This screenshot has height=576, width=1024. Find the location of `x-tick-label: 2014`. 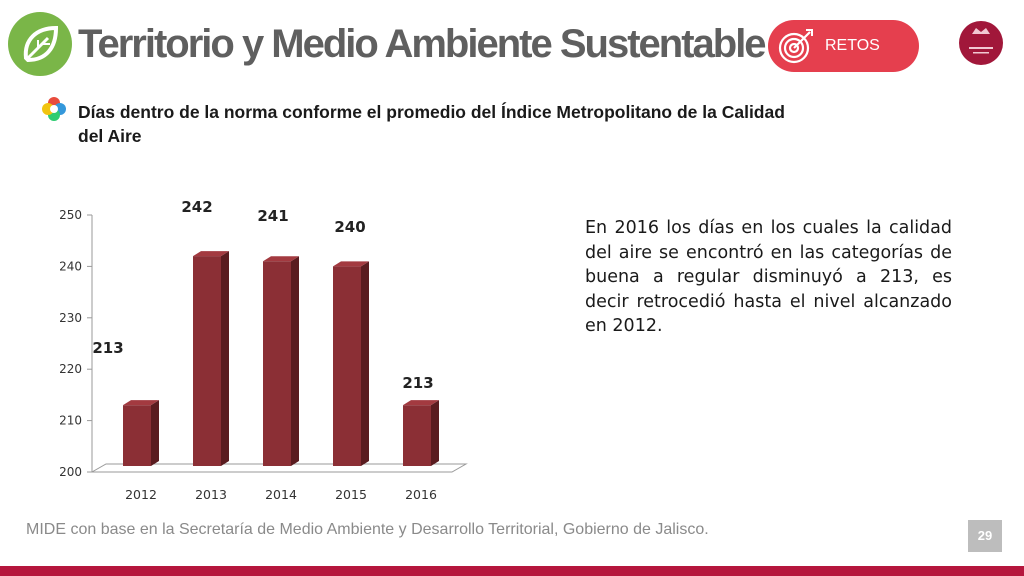

x-tick-label: 2014 is located at coordinates (281, 494).